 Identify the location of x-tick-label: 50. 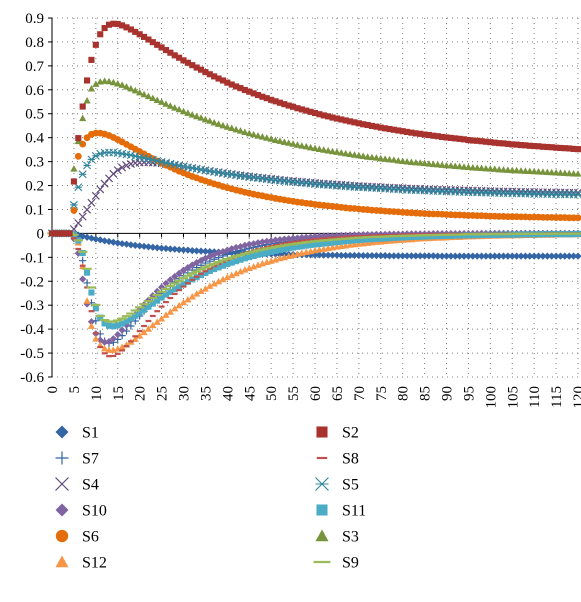
(272, 393).